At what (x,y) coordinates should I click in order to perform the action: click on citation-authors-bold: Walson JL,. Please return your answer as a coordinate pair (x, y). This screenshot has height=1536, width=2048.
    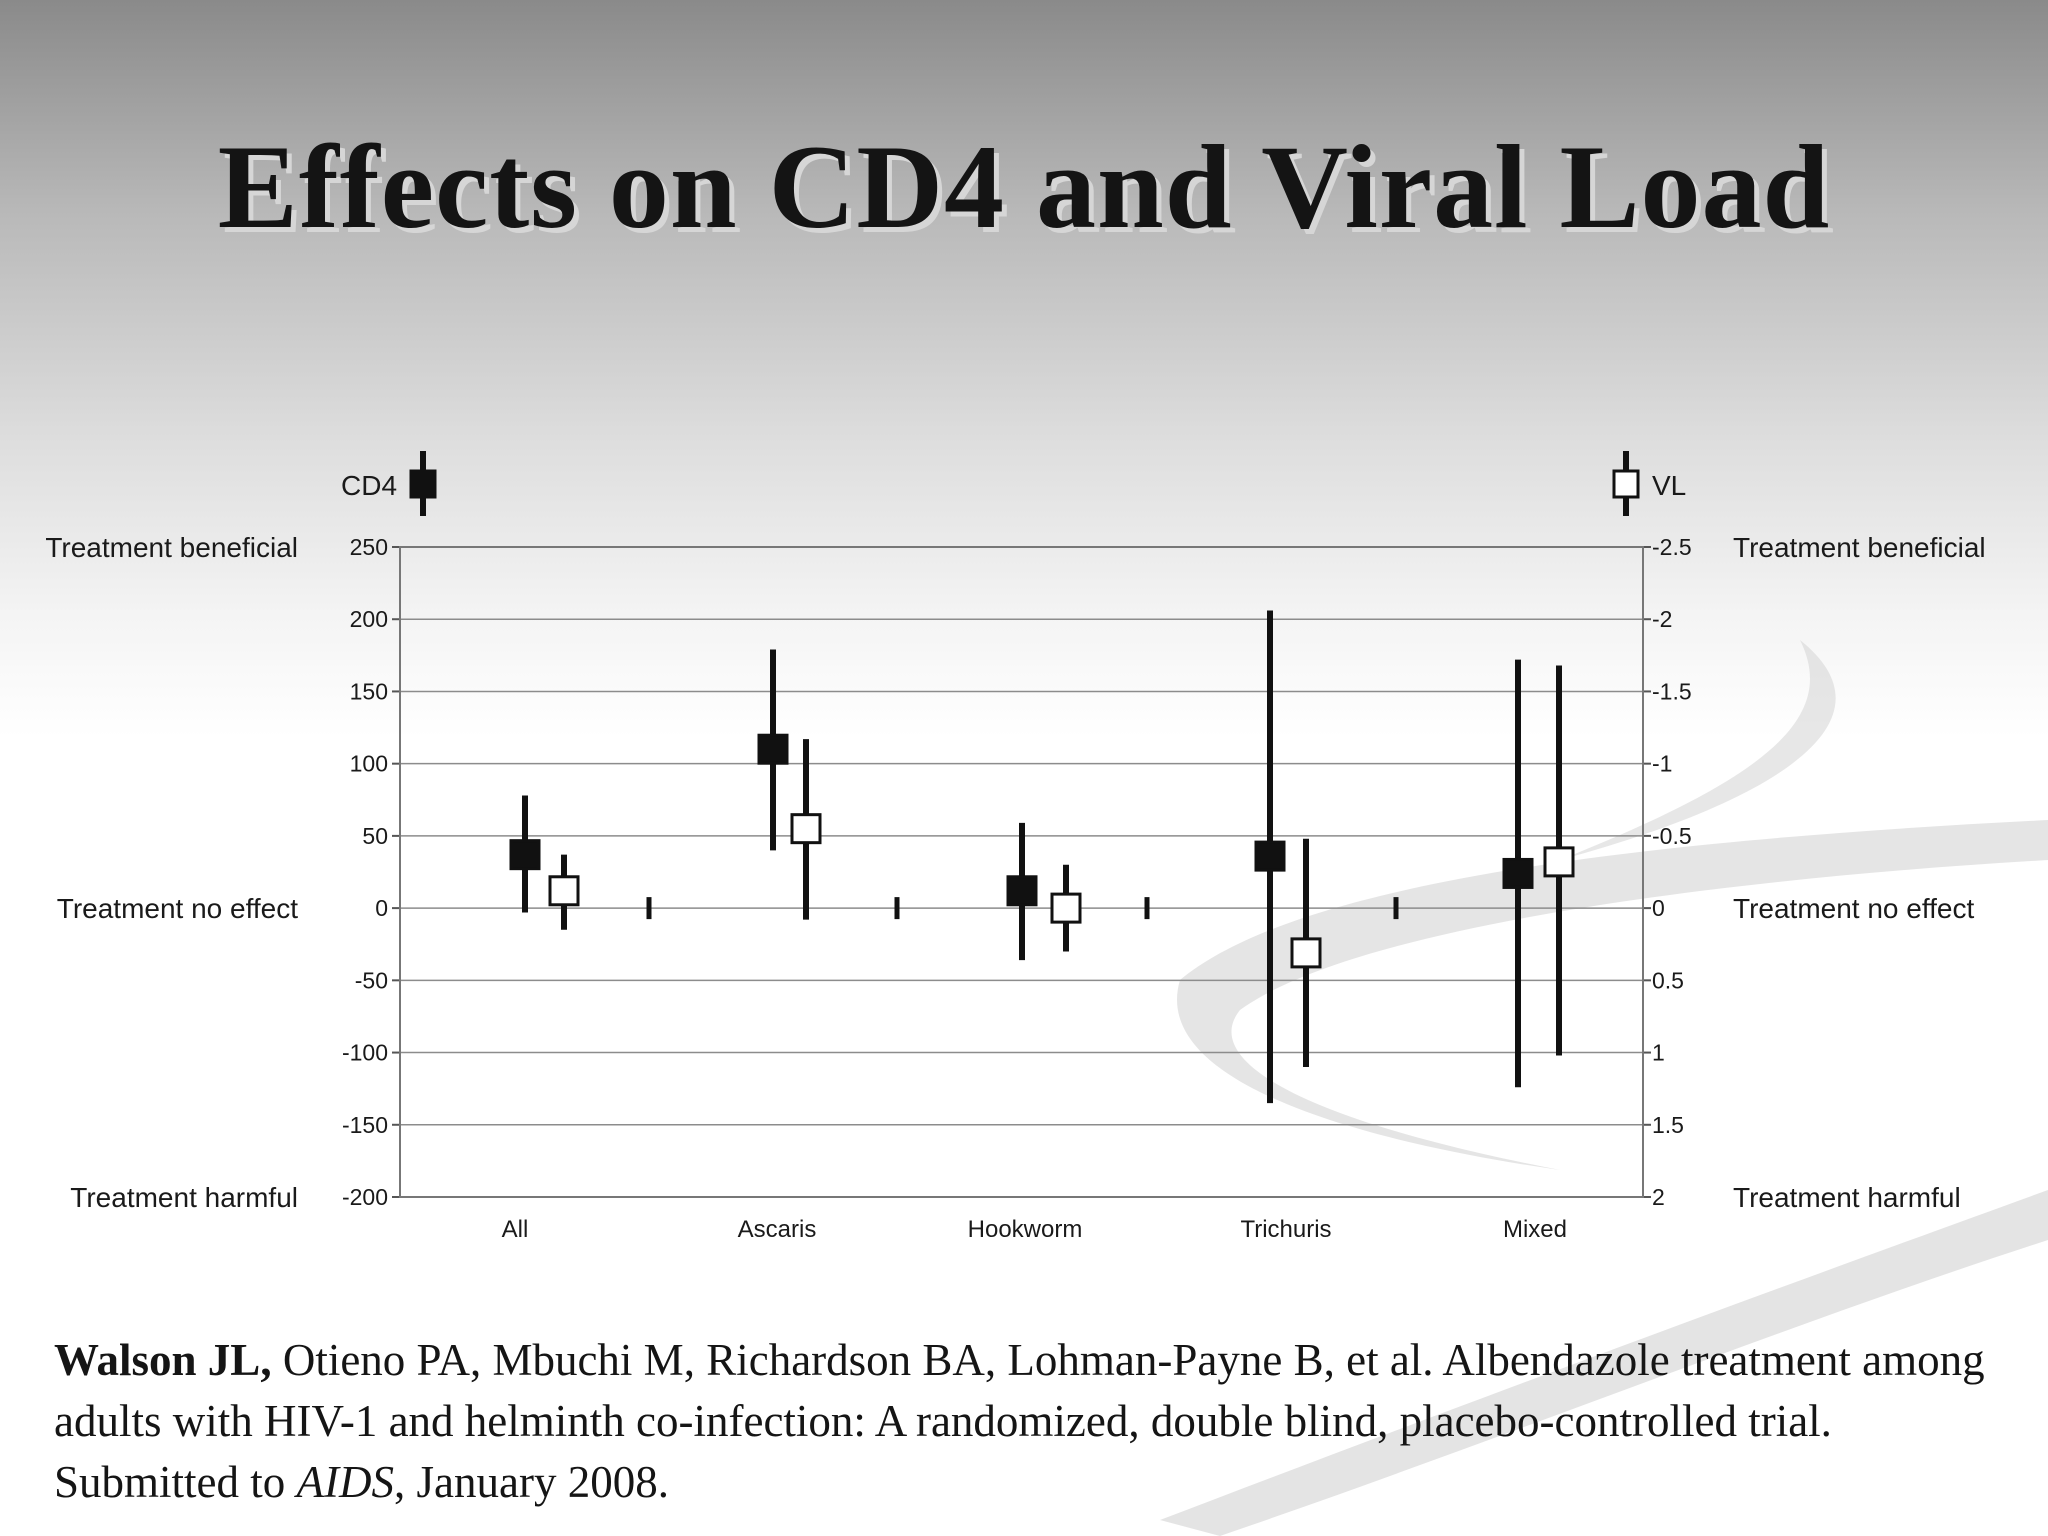
    Looking at the image, I should click on (163, 1360).